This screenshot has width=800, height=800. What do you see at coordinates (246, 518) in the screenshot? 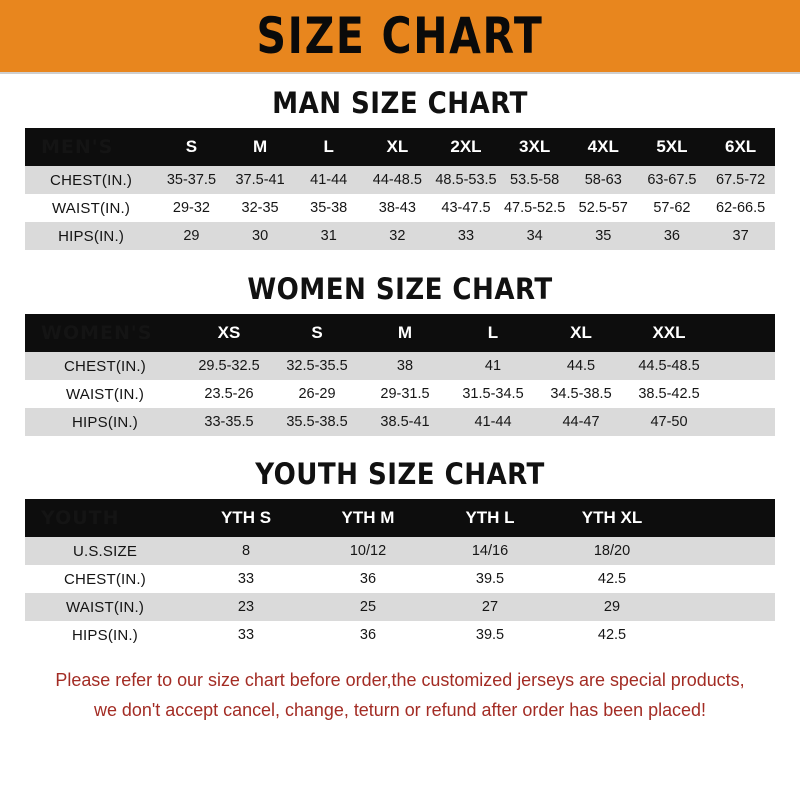
I see `youth-size-header-0: YTH S` at bounding box center [246, 518].